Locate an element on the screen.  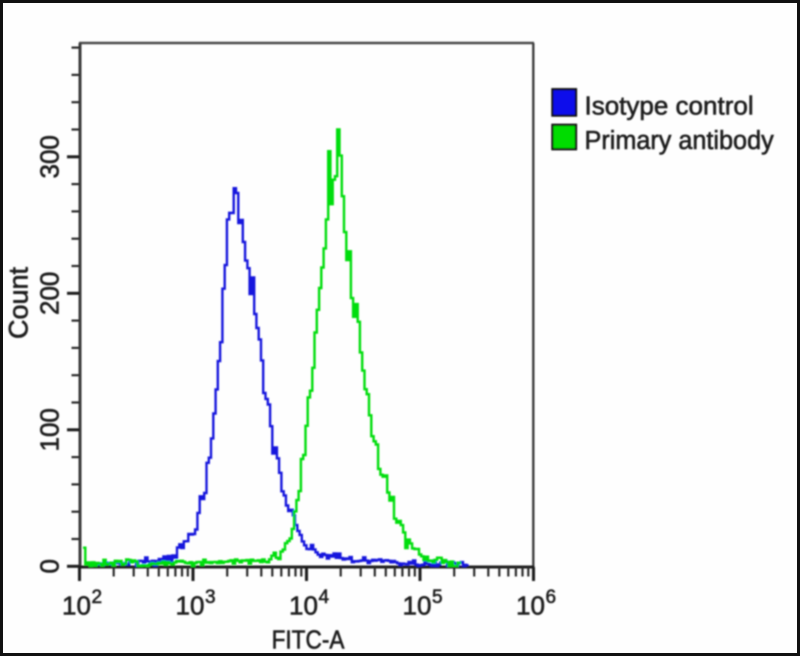
svg-text: 300 is located at coordinates (50, 156).